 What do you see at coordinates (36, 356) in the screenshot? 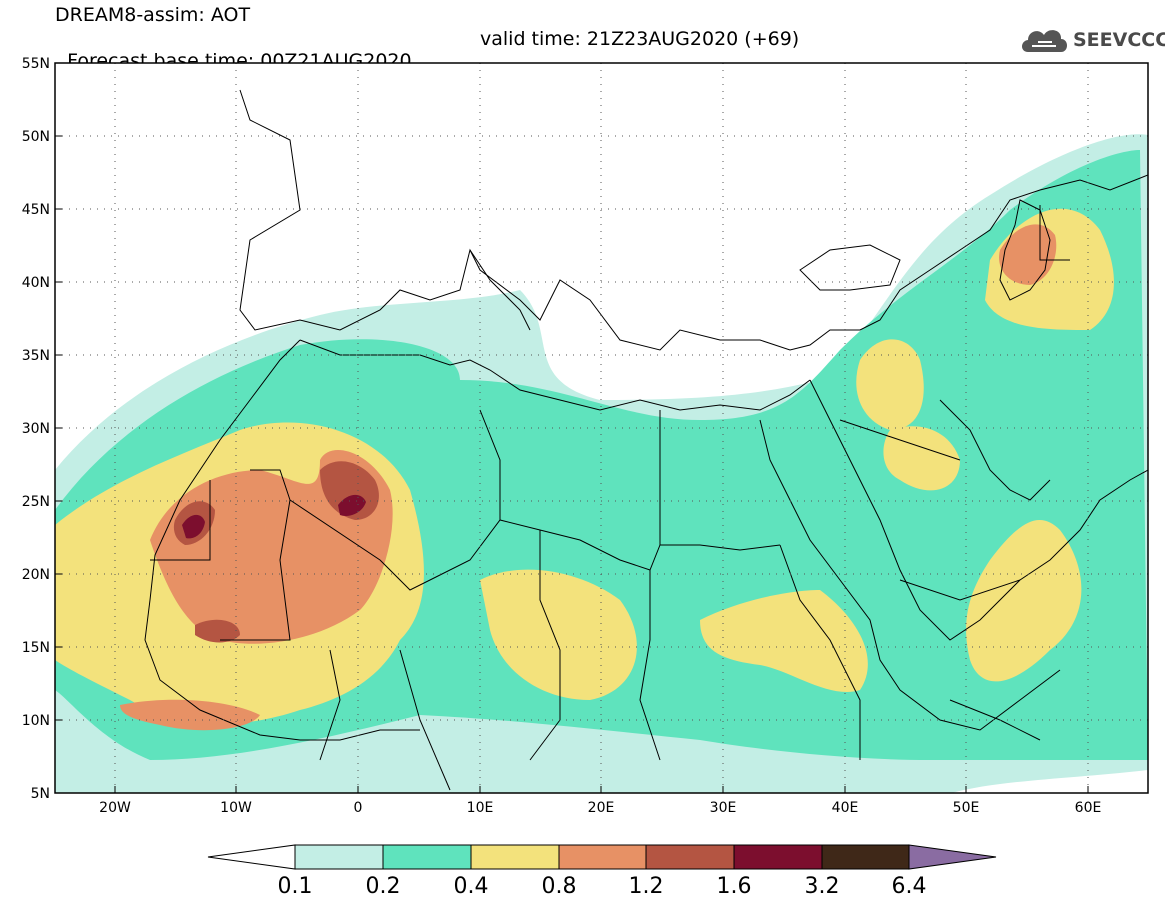
I see `lat-label: 35N` at bounding box center [36, 356].